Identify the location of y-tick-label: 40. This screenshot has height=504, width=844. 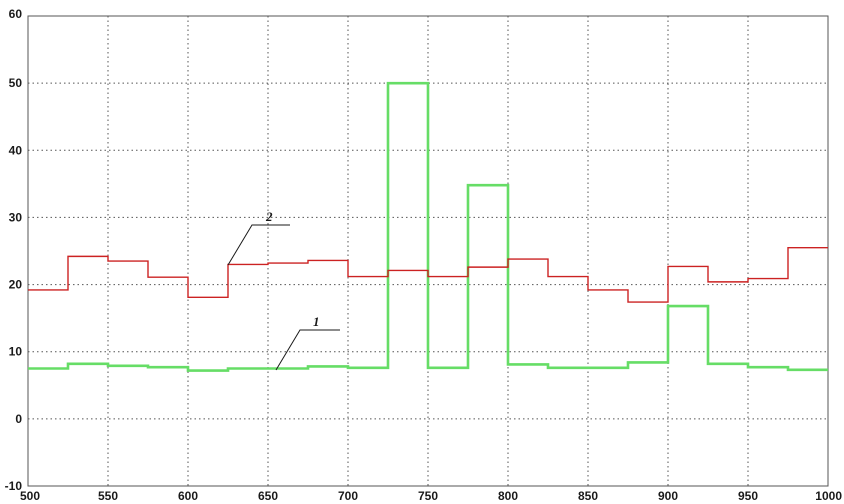
(16, 150).